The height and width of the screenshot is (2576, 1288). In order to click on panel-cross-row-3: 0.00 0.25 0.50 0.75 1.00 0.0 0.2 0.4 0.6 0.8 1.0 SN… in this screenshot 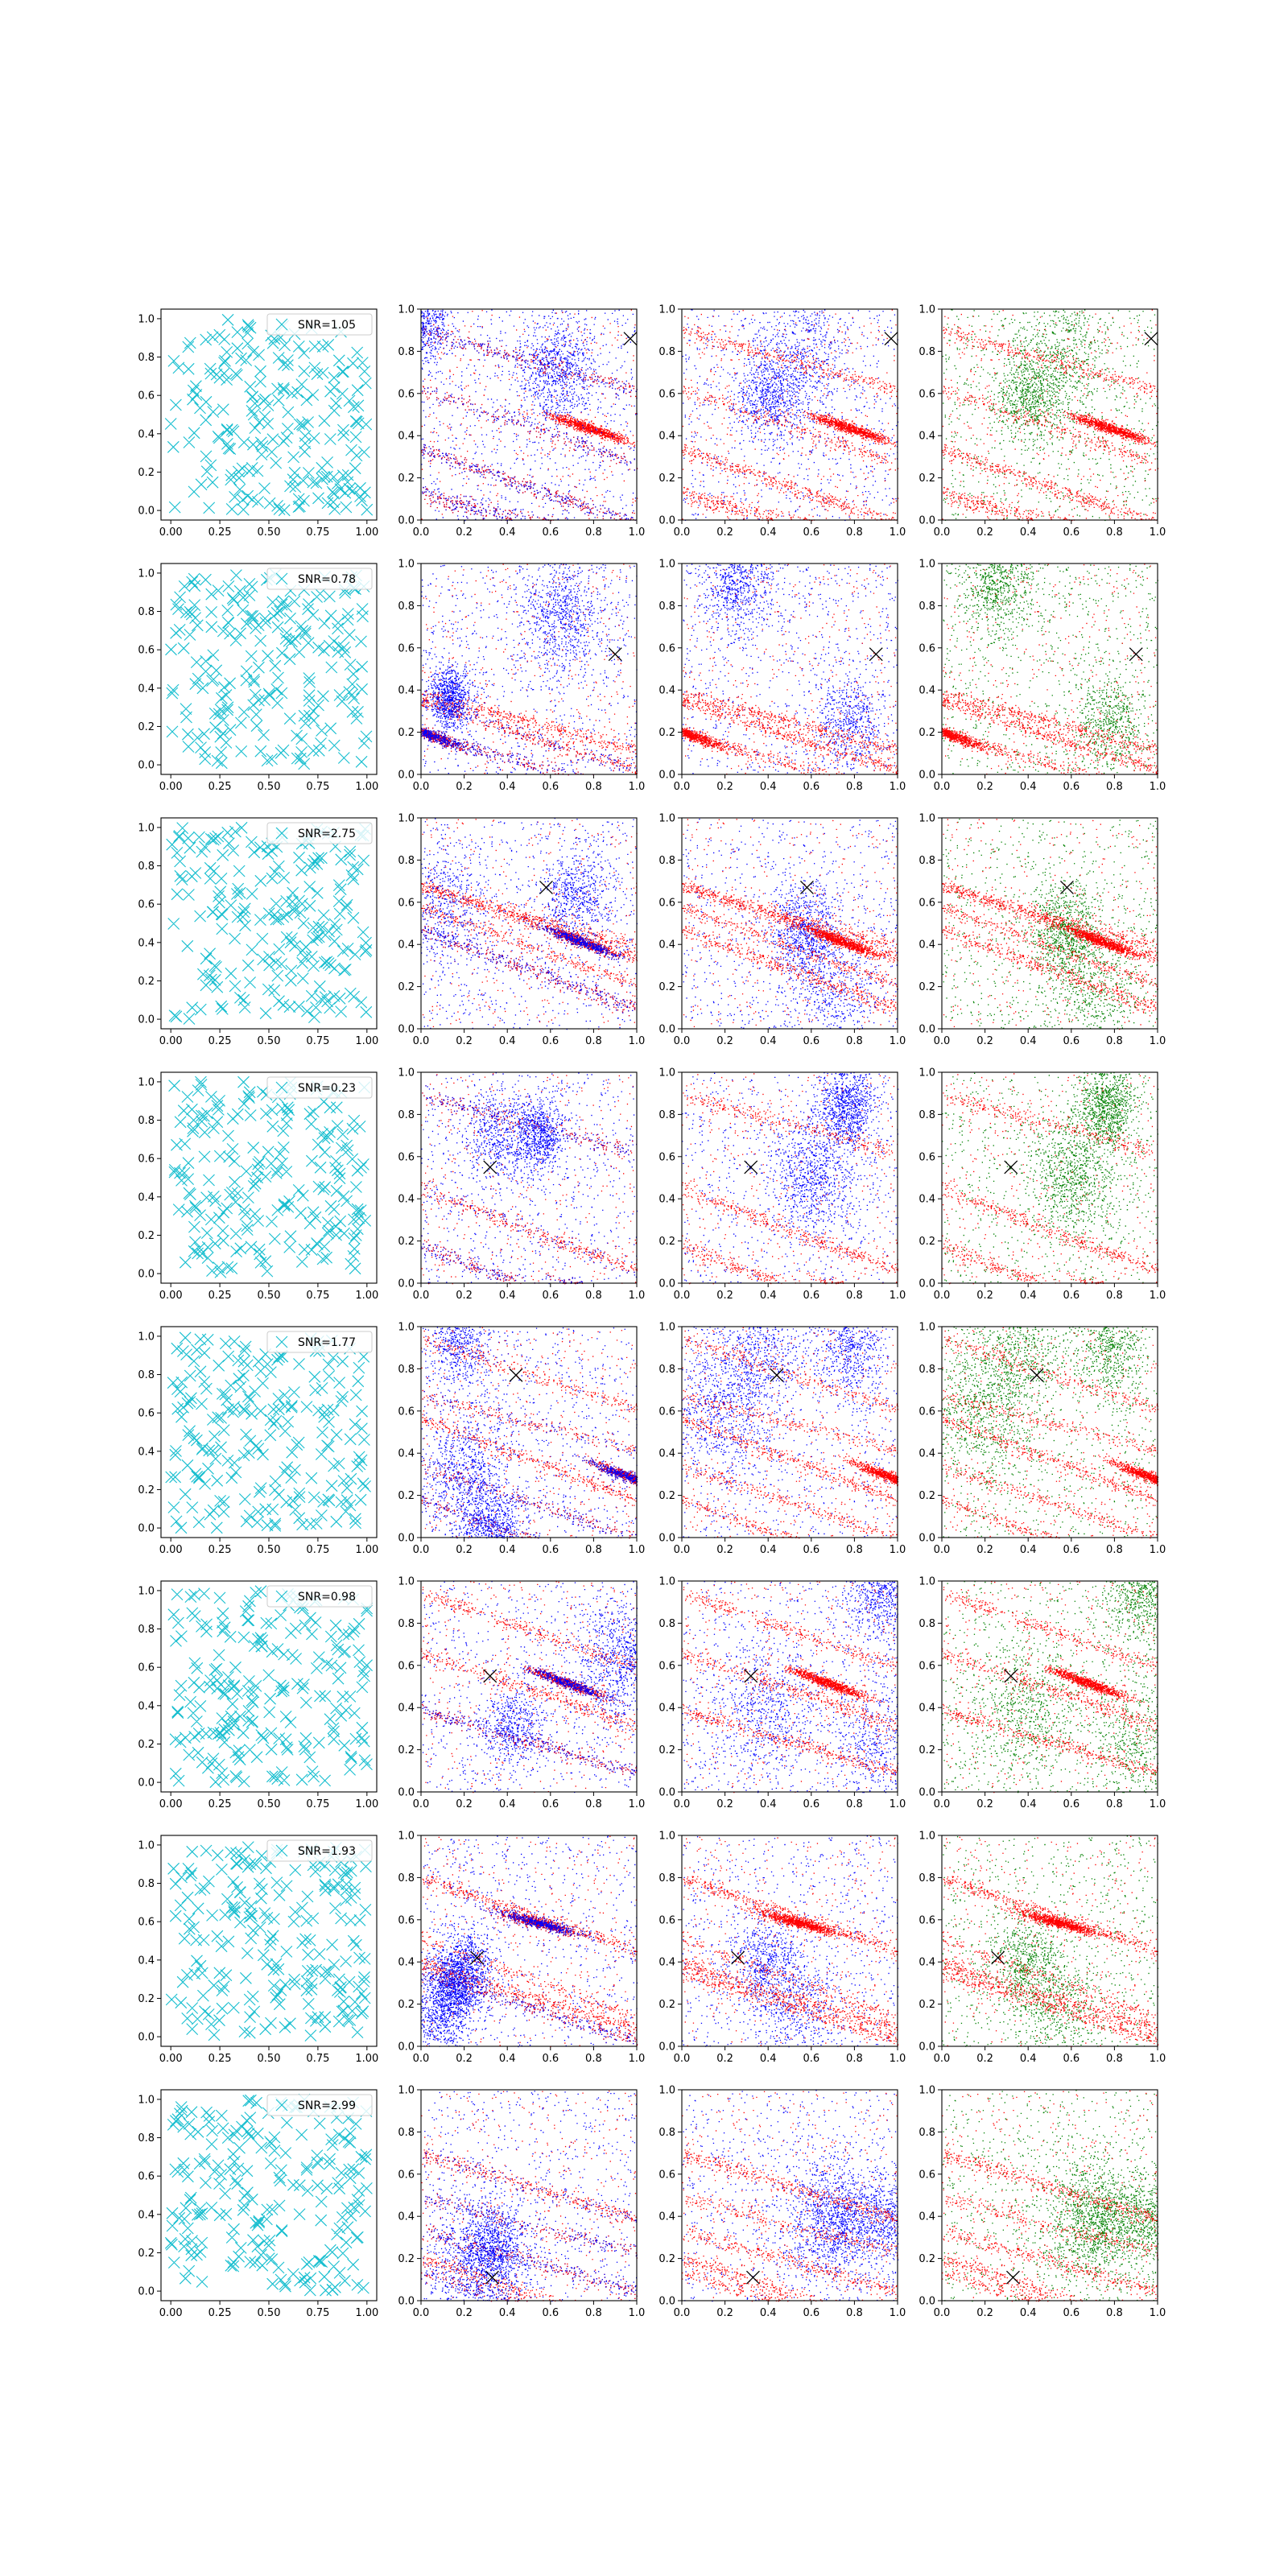, I will do `click(258, 1186)`.